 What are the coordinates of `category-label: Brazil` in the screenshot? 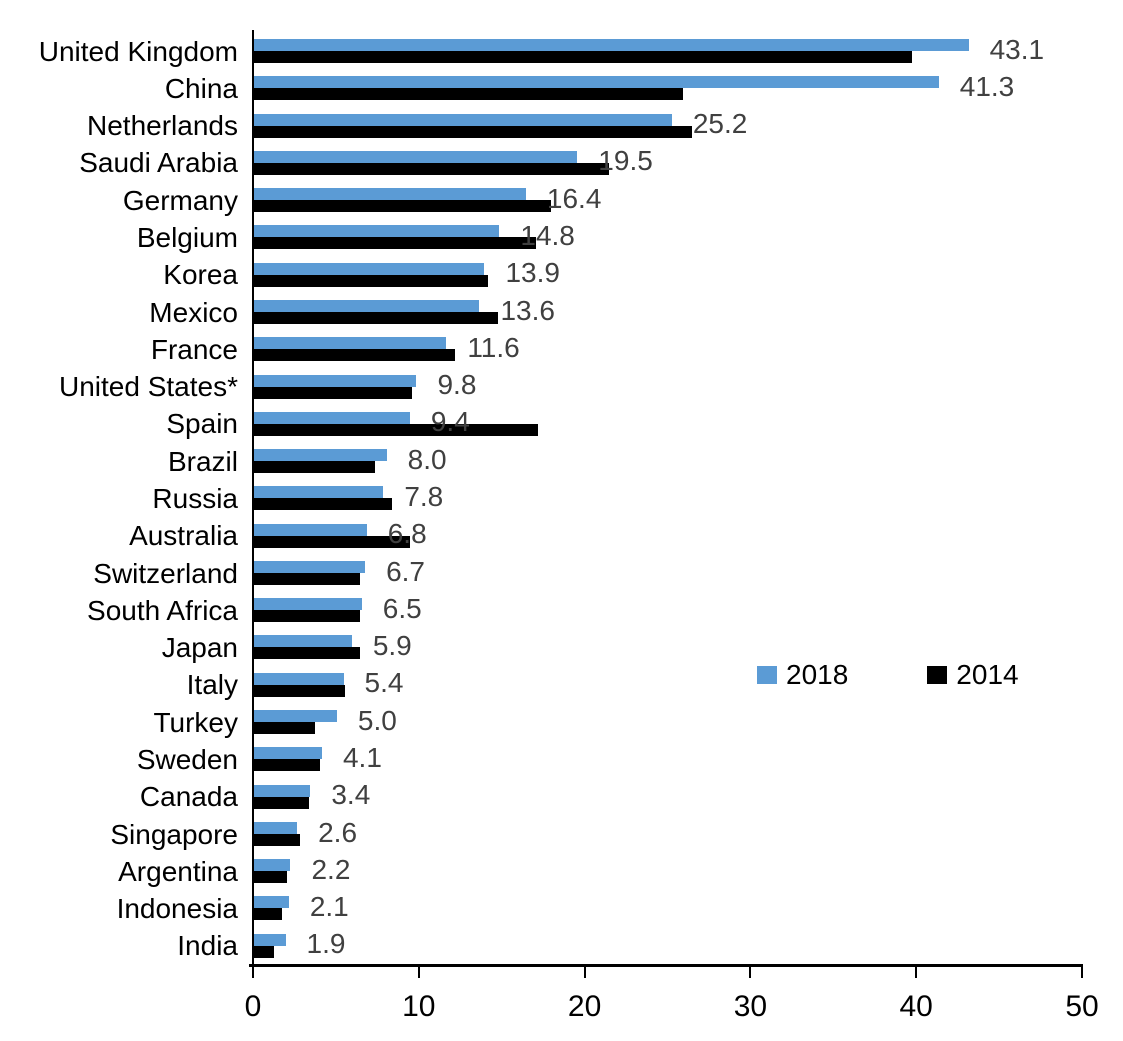 It's located at (202, 461).